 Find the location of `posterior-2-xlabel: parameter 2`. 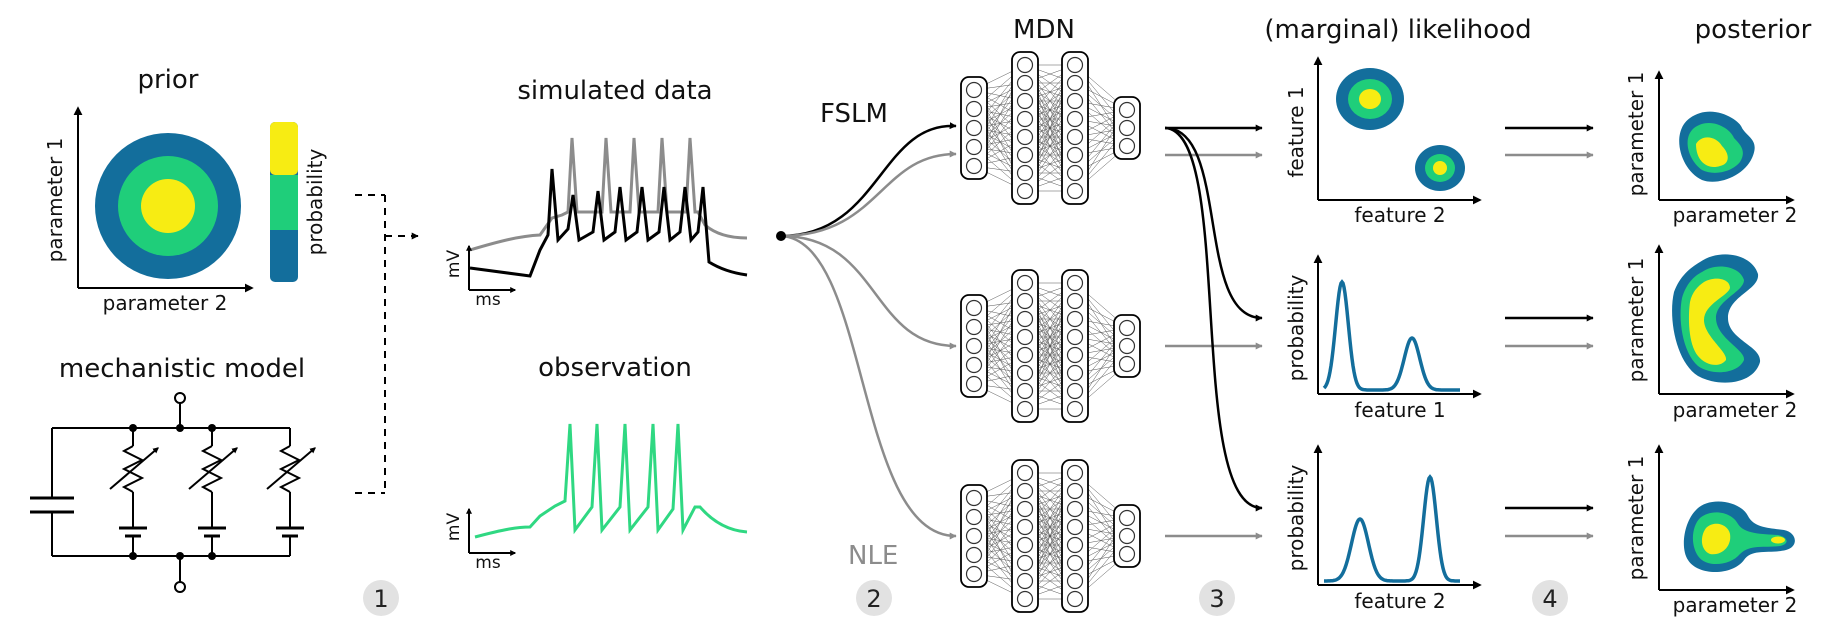

posterior-2-xlabel: parameter 2 is located at coordinates (1735, 410).